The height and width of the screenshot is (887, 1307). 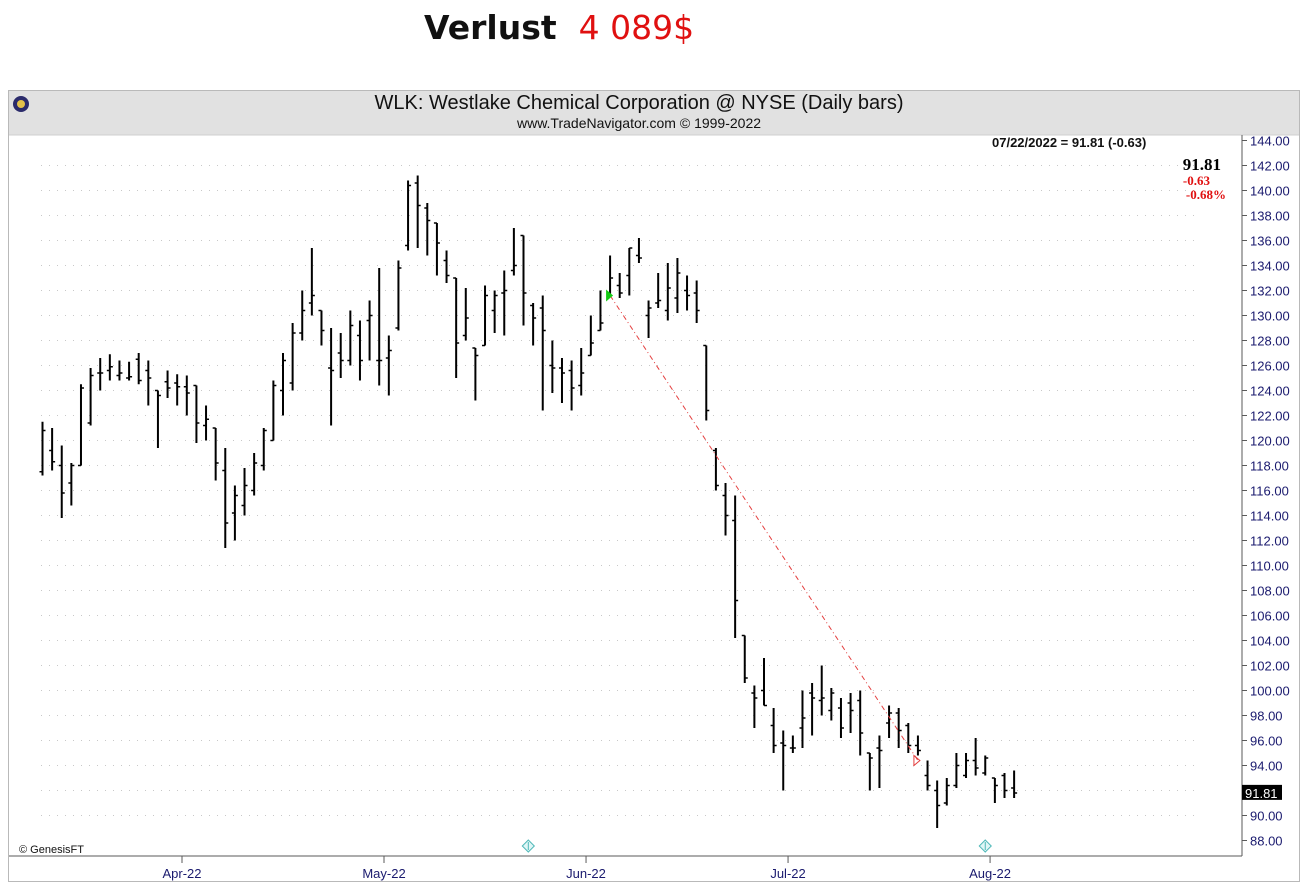 What do you see at coordinates (1270, 441) in the screenshot?
I see `y-tick-label: 120.00` at bounding box center [1270, 441].